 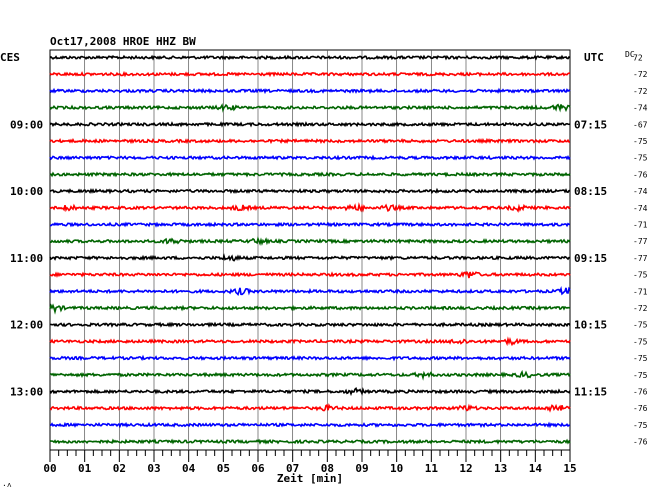 I want to click on corner-mark: ·˄, so click(x=7, y=485).